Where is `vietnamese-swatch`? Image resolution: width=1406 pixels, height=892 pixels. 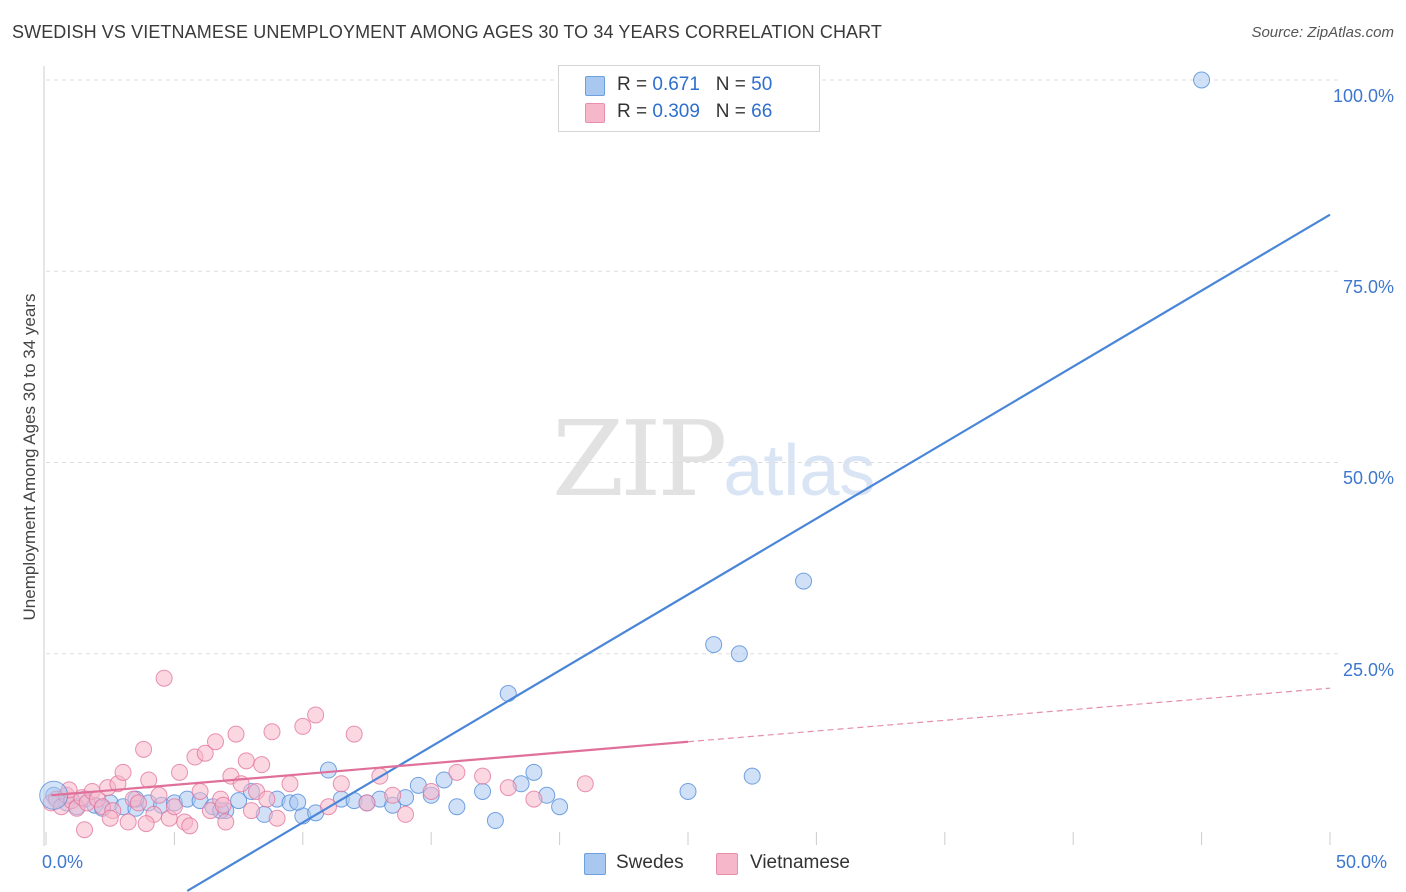 vietnamese-swatch is located at coordinates (595, 113).